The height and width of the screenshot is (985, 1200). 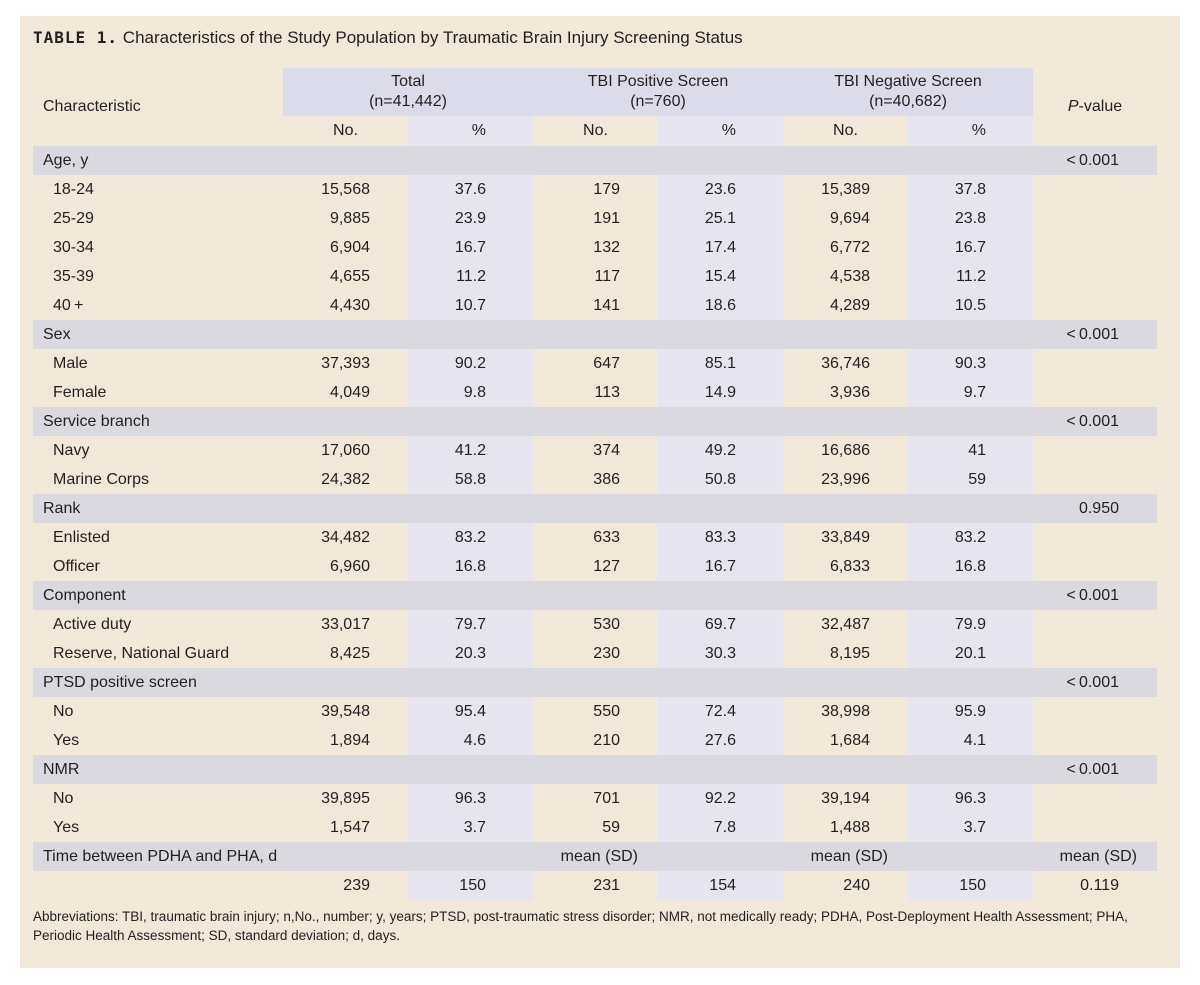 What do you see at coordinates (970, 740) in the screenshot?
I see `percent-cell: 4.1` at bounding box center [970, 740].